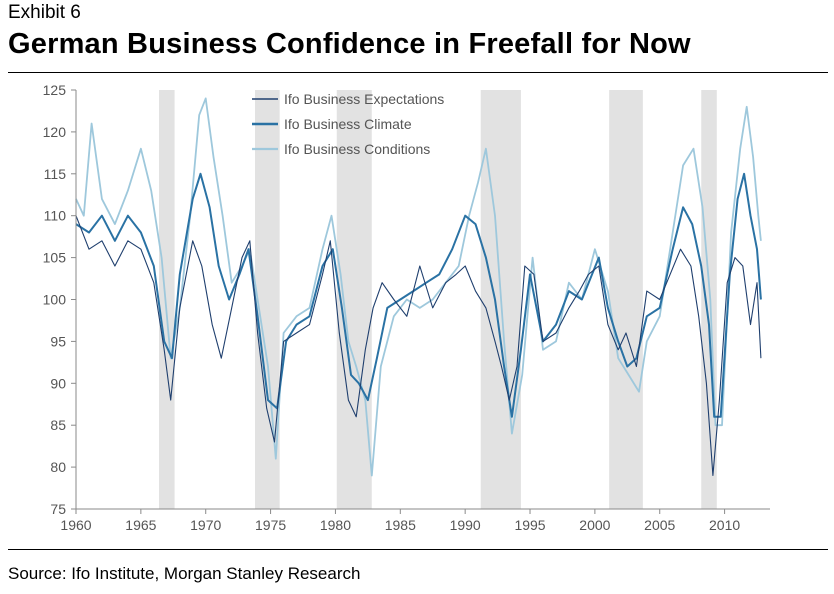 Image resolution: width=834 pixels, height=594 pixels. I want to click on y-tick-label: 90, so click(58, 383).